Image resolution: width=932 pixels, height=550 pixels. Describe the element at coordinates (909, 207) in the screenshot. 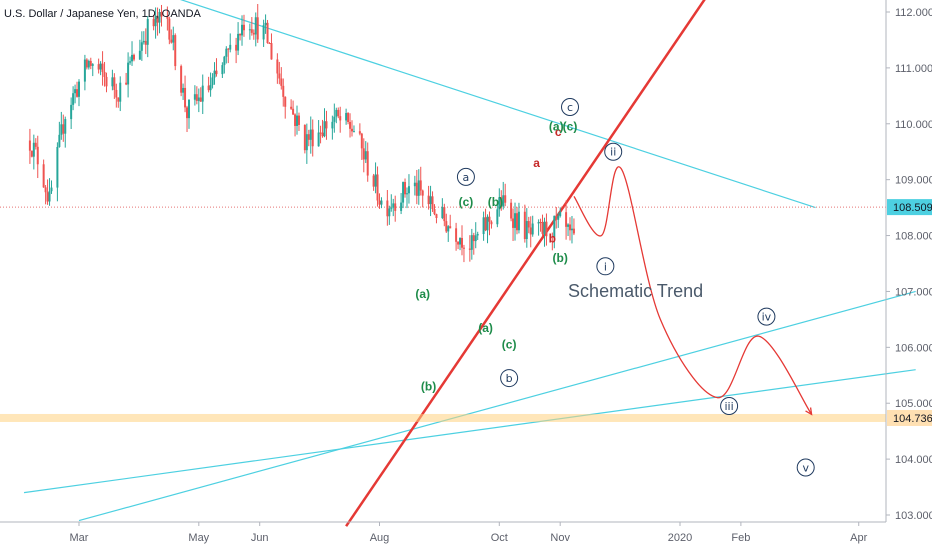

I see `price-label-box` at that location.